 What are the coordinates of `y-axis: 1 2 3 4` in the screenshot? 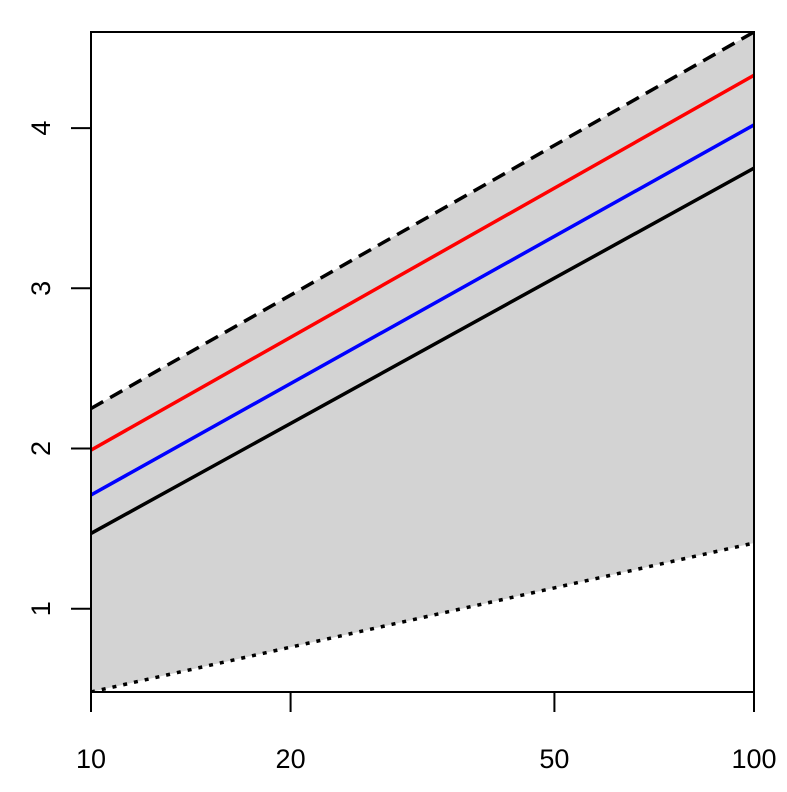 It's located at (59, 368).